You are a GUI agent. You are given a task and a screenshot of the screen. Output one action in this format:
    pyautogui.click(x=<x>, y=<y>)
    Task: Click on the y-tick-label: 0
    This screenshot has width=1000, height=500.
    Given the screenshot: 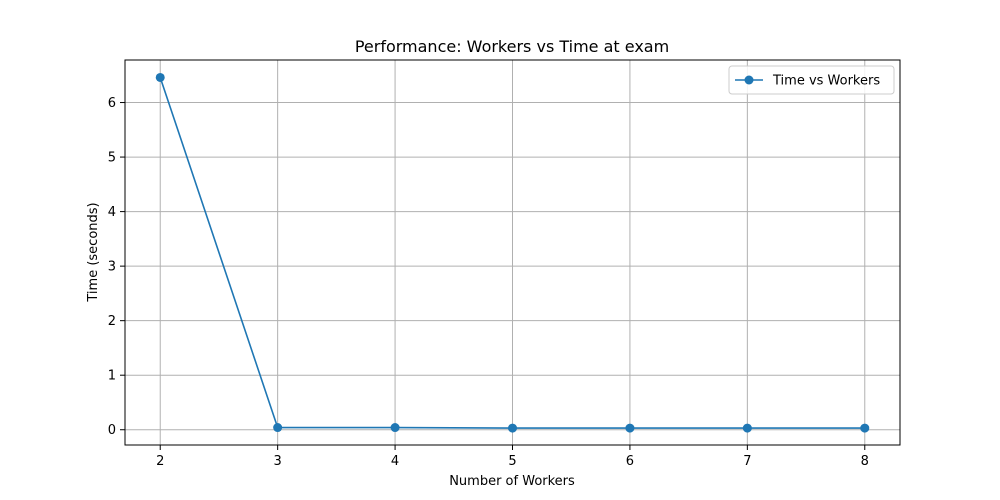 What is the action you would take?
    pyautogui.click(x=112, y=430)
    